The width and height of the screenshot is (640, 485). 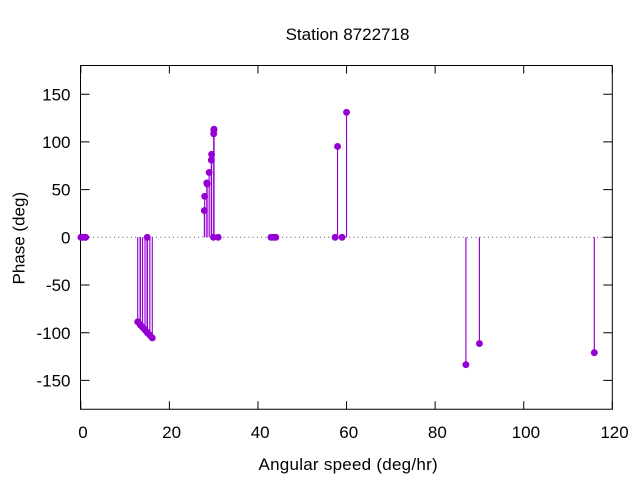 What do you see at coordinates (614, 432) in the screenshot?
I see `svg-text: 120` at bounding box center [614, 432].